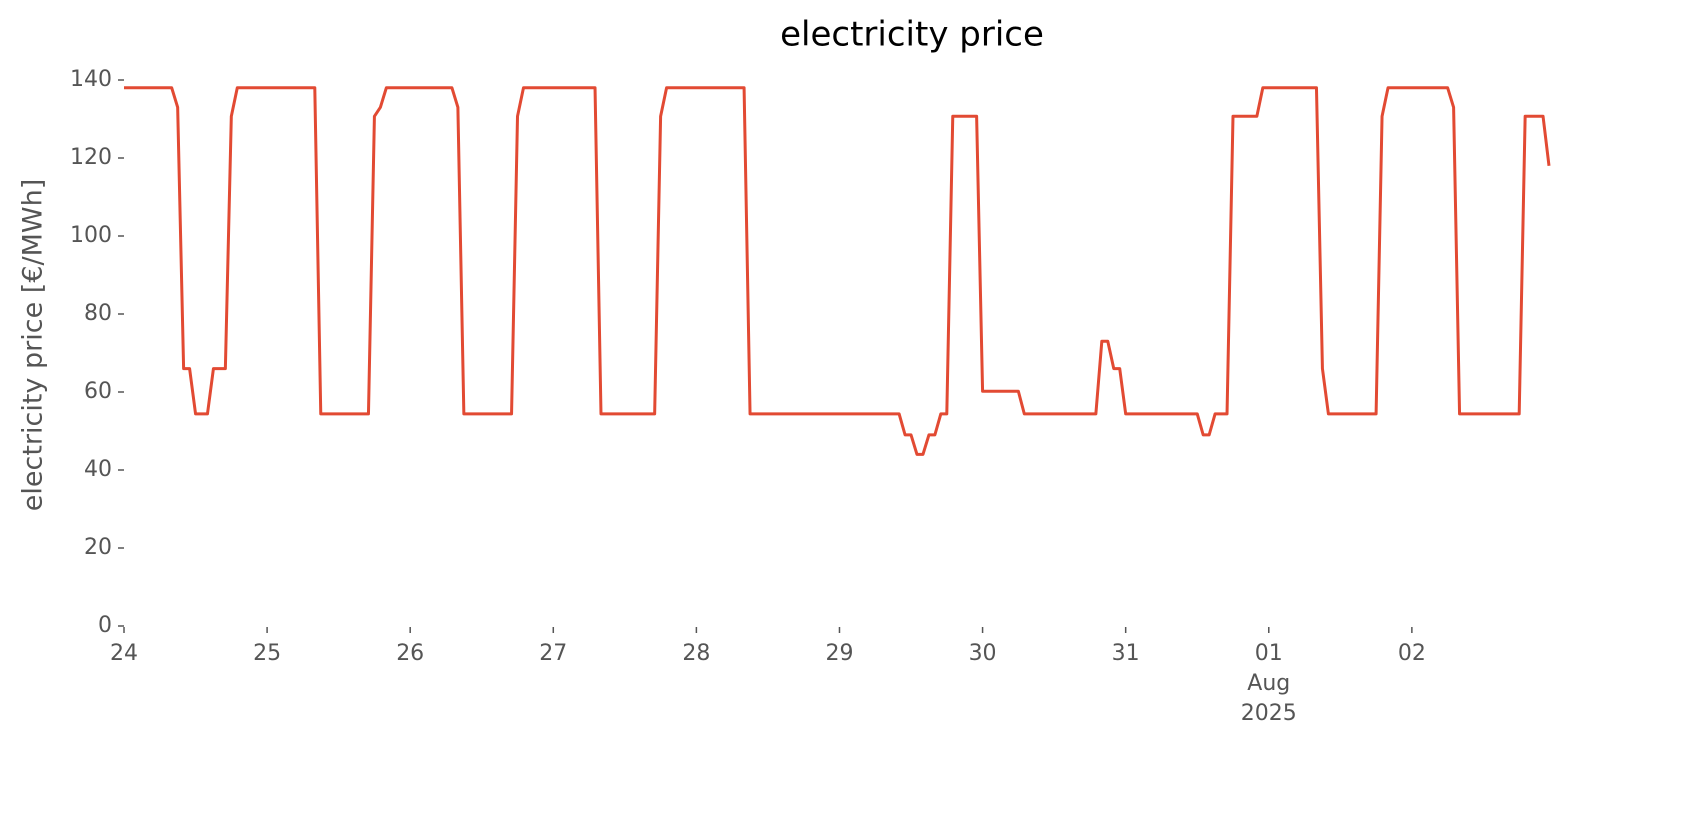 The width and height of the screenshot is (1706, 815). Describe the element at coordinates (98, 469) in the screenshot. I see `y-tick-label: 40` at that location.